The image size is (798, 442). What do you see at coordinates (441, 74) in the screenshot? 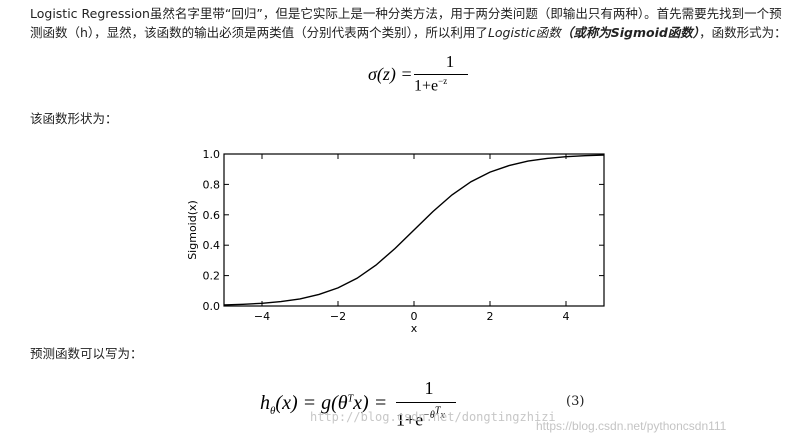
I see `fraction-bar` at bounding box center [441, 74].